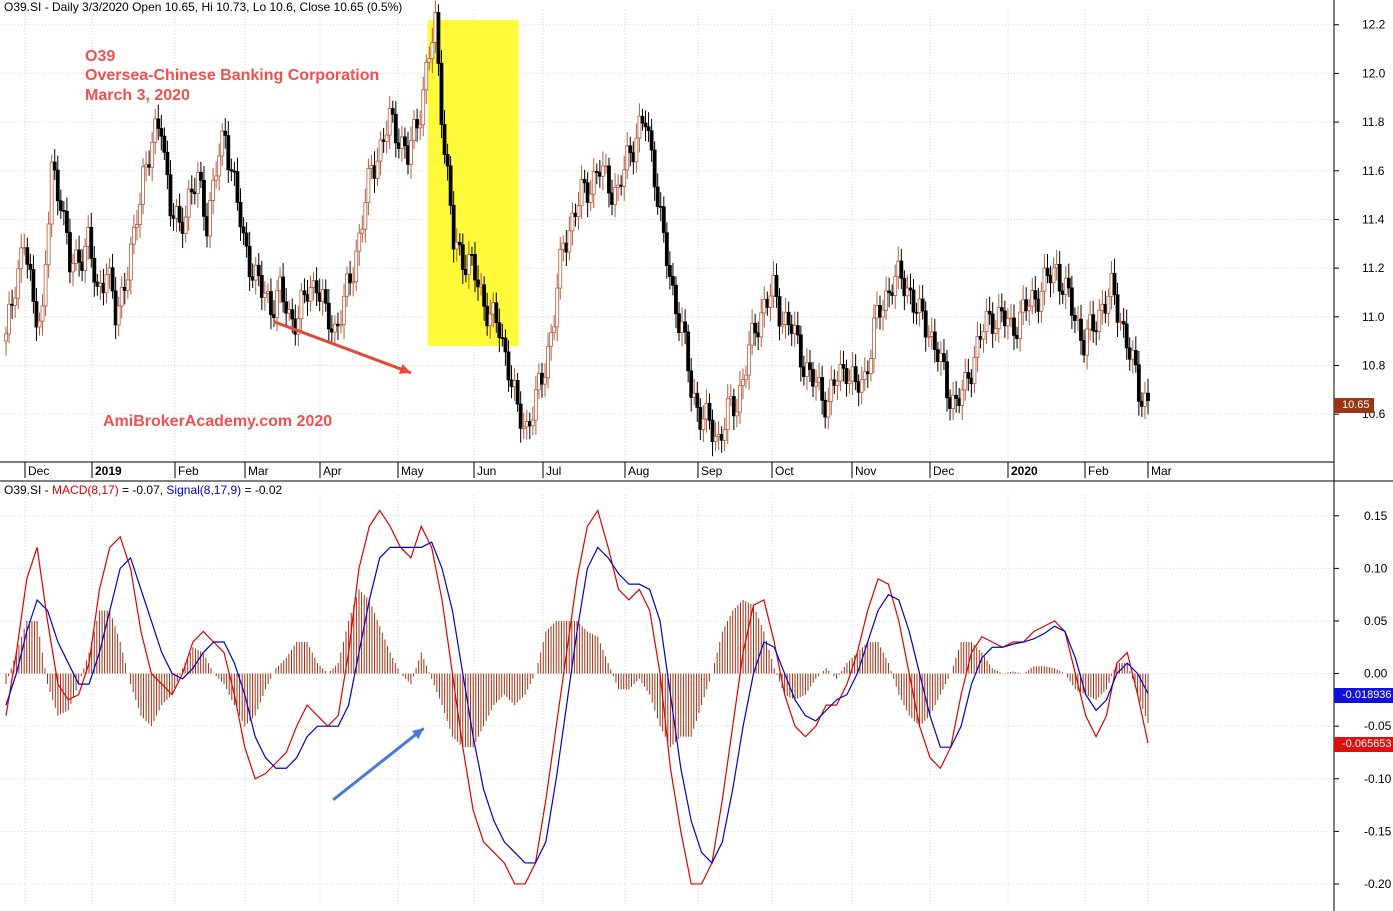 This screenshot has height=911, width=1393. I want to click on company-annotation: Oversea-Chinese Banking Corporation, so click(232, 75).